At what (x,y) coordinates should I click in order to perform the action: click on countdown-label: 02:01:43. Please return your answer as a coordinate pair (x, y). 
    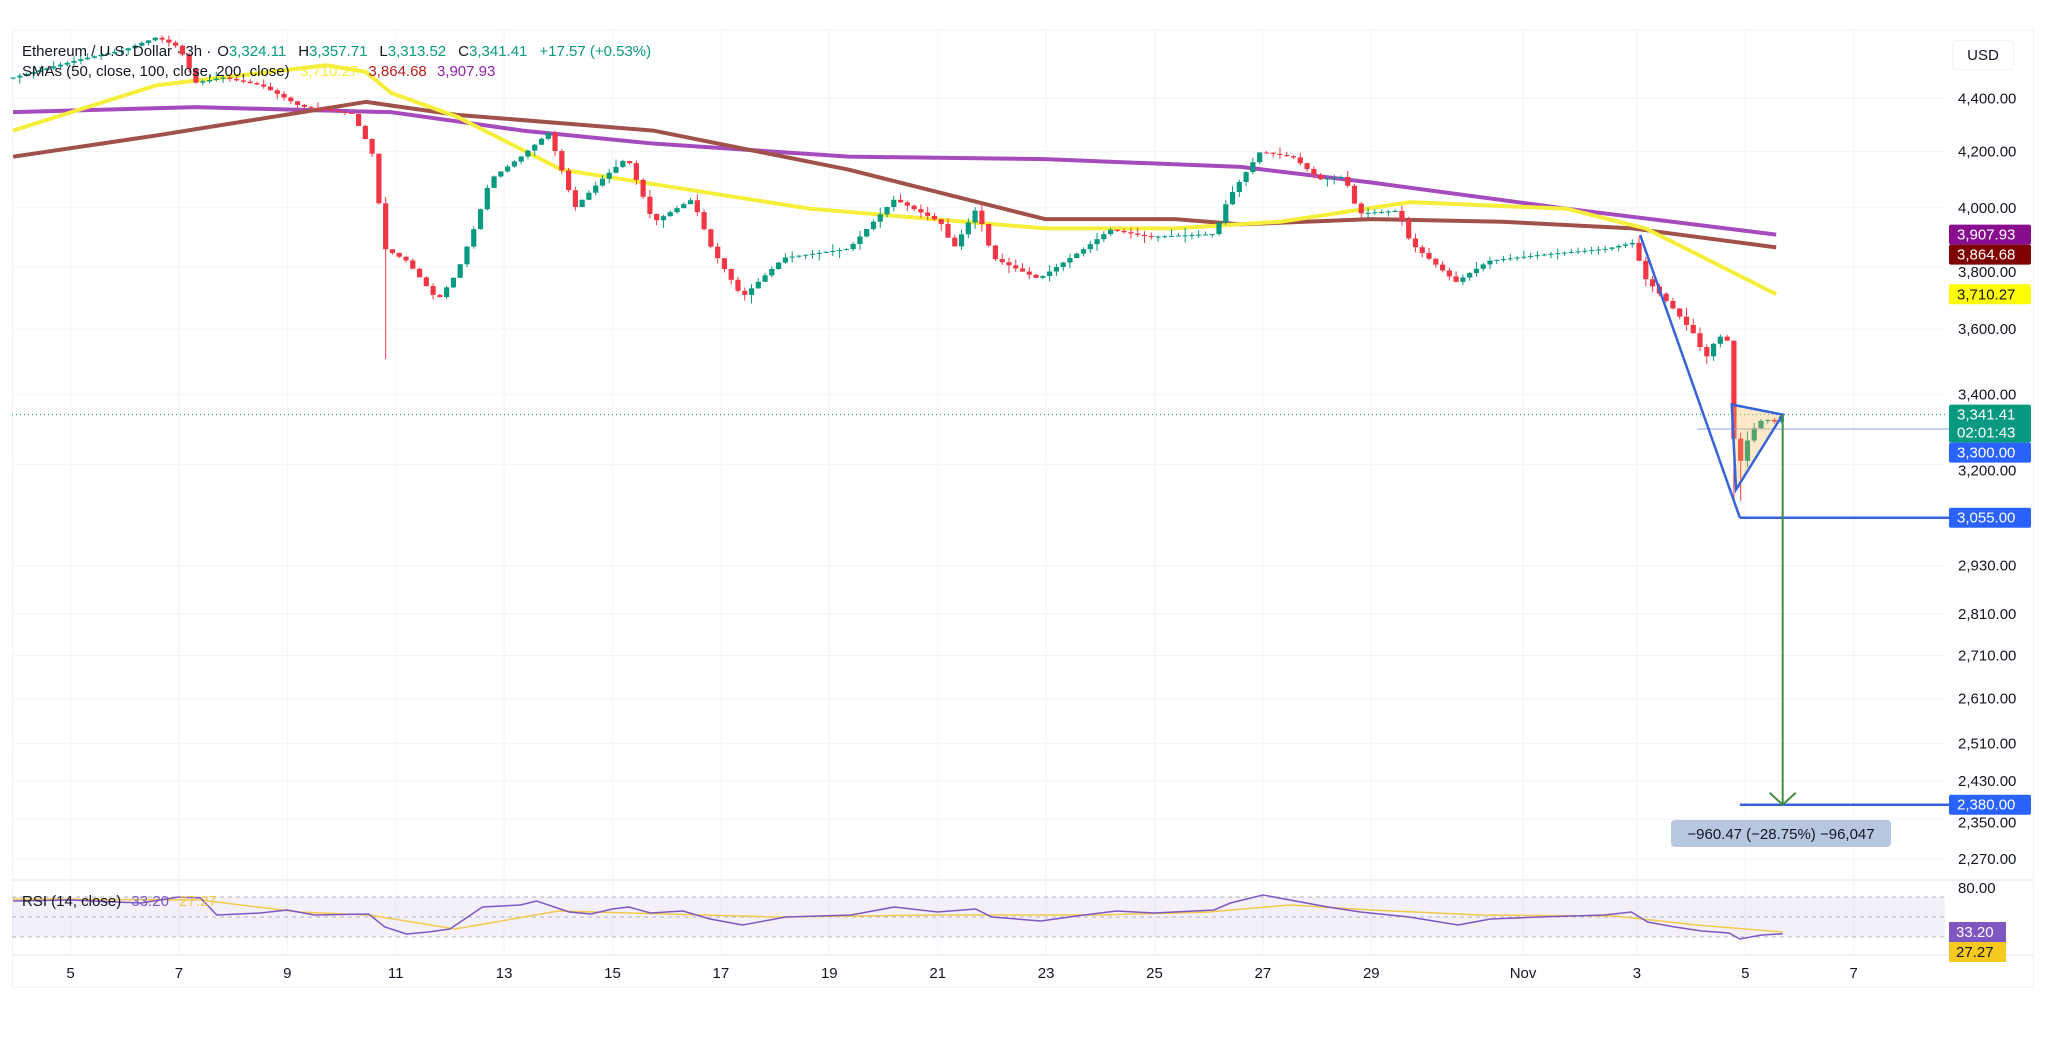
    Looking at the image, I should click on (1986, 433).